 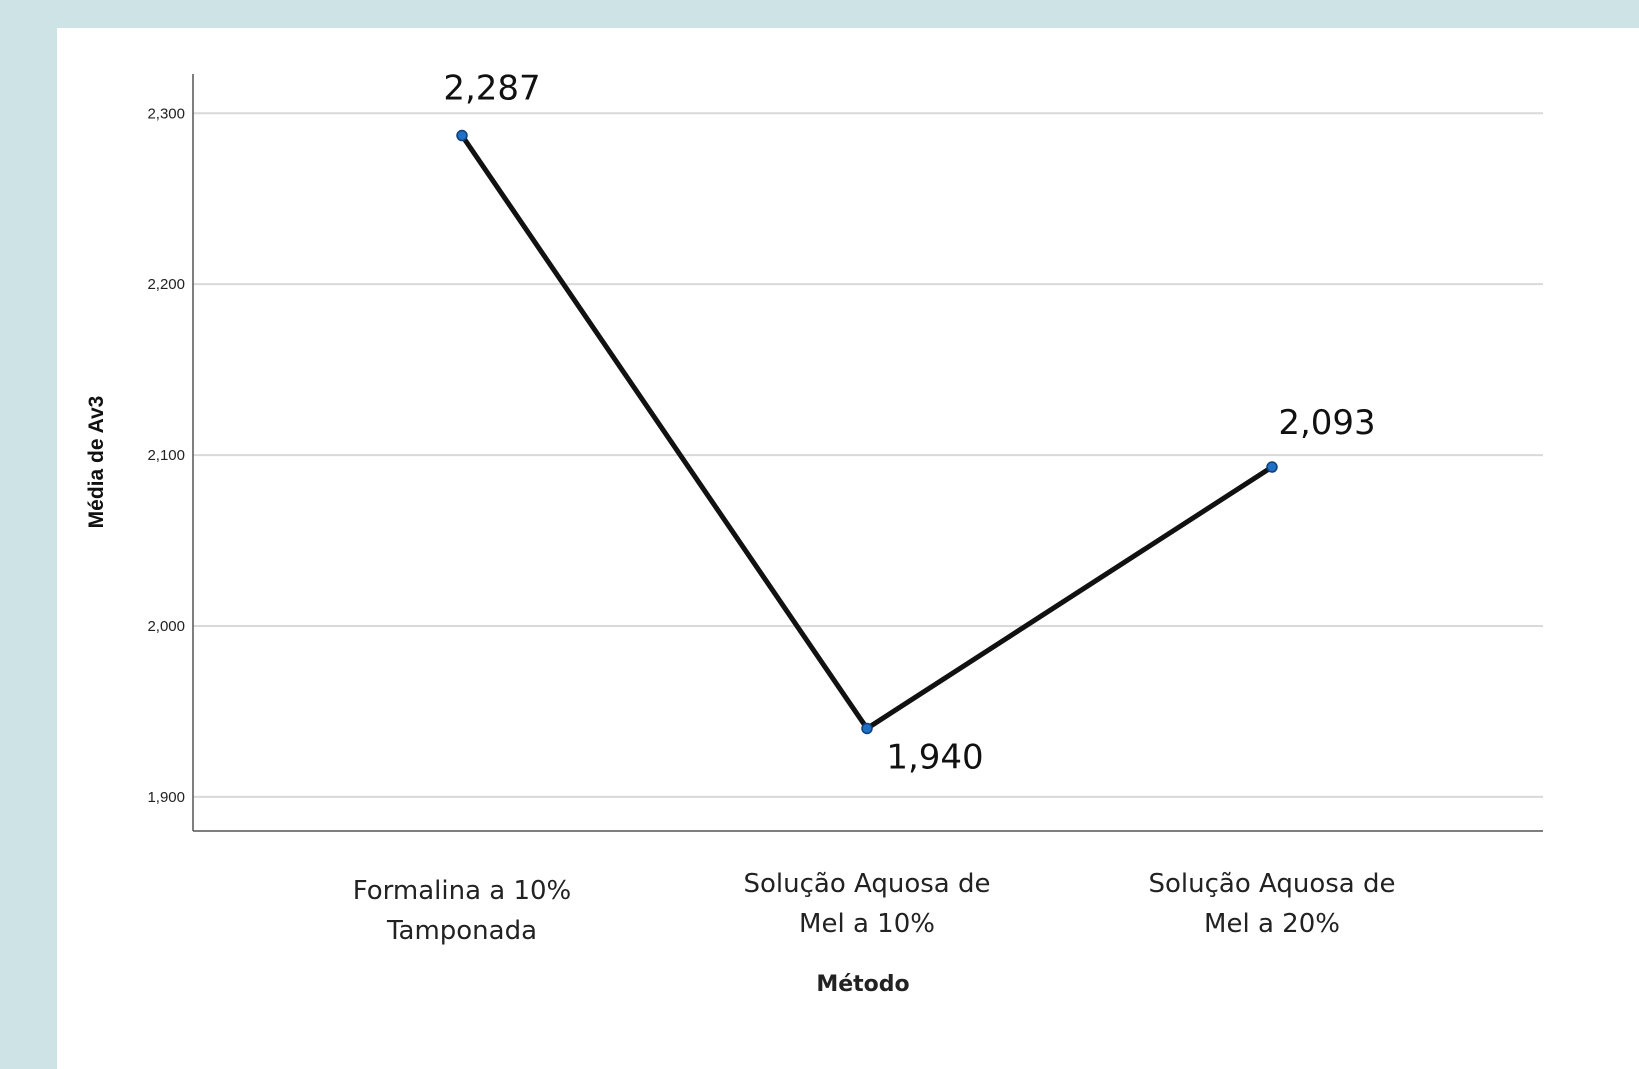 What do you see at coordinates (462, 911) in the screenshot?
I see `x-tick-label: Formalina a 10% Tamponada` at bounding box center [462, 911].